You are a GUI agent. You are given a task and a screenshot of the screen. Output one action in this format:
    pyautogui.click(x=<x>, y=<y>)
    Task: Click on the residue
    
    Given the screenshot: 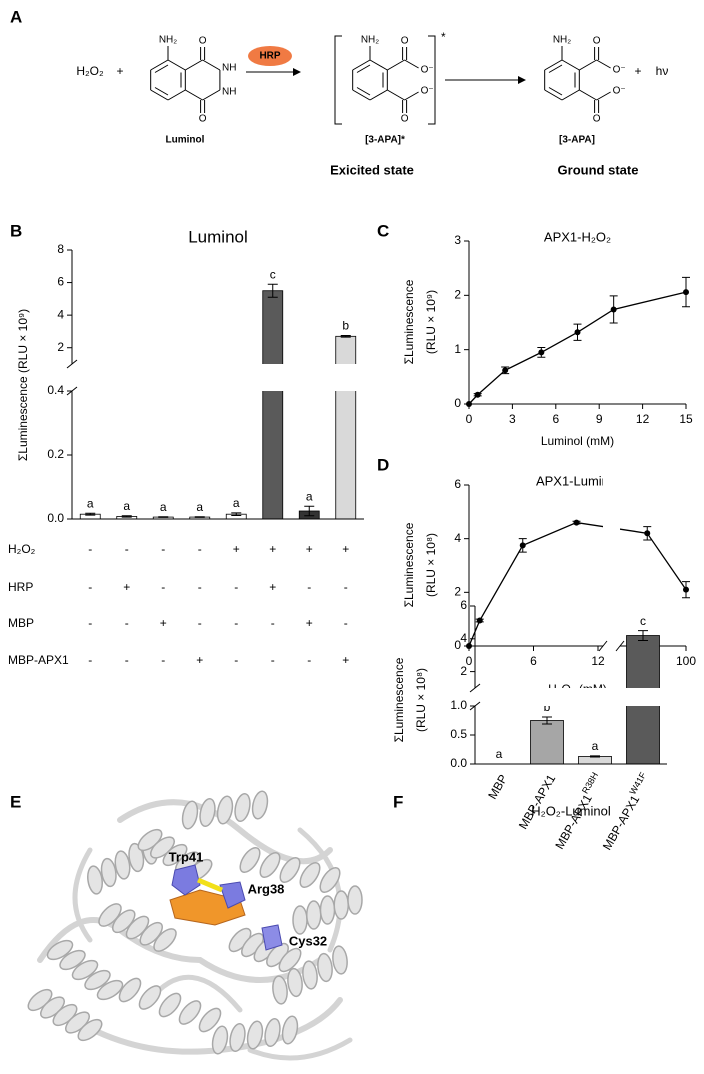 What is the action you would take?
    pyautogui.click(x=272, y=937)
    